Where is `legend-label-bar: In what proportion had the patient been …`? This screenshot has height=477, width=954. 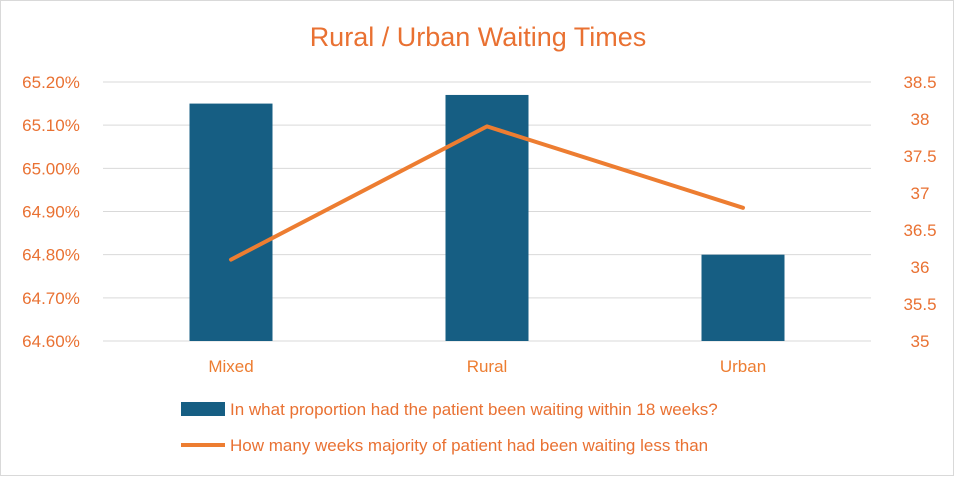 legend-label-bar: In what proportion had the patient been … is located at coordinates (474, 409).